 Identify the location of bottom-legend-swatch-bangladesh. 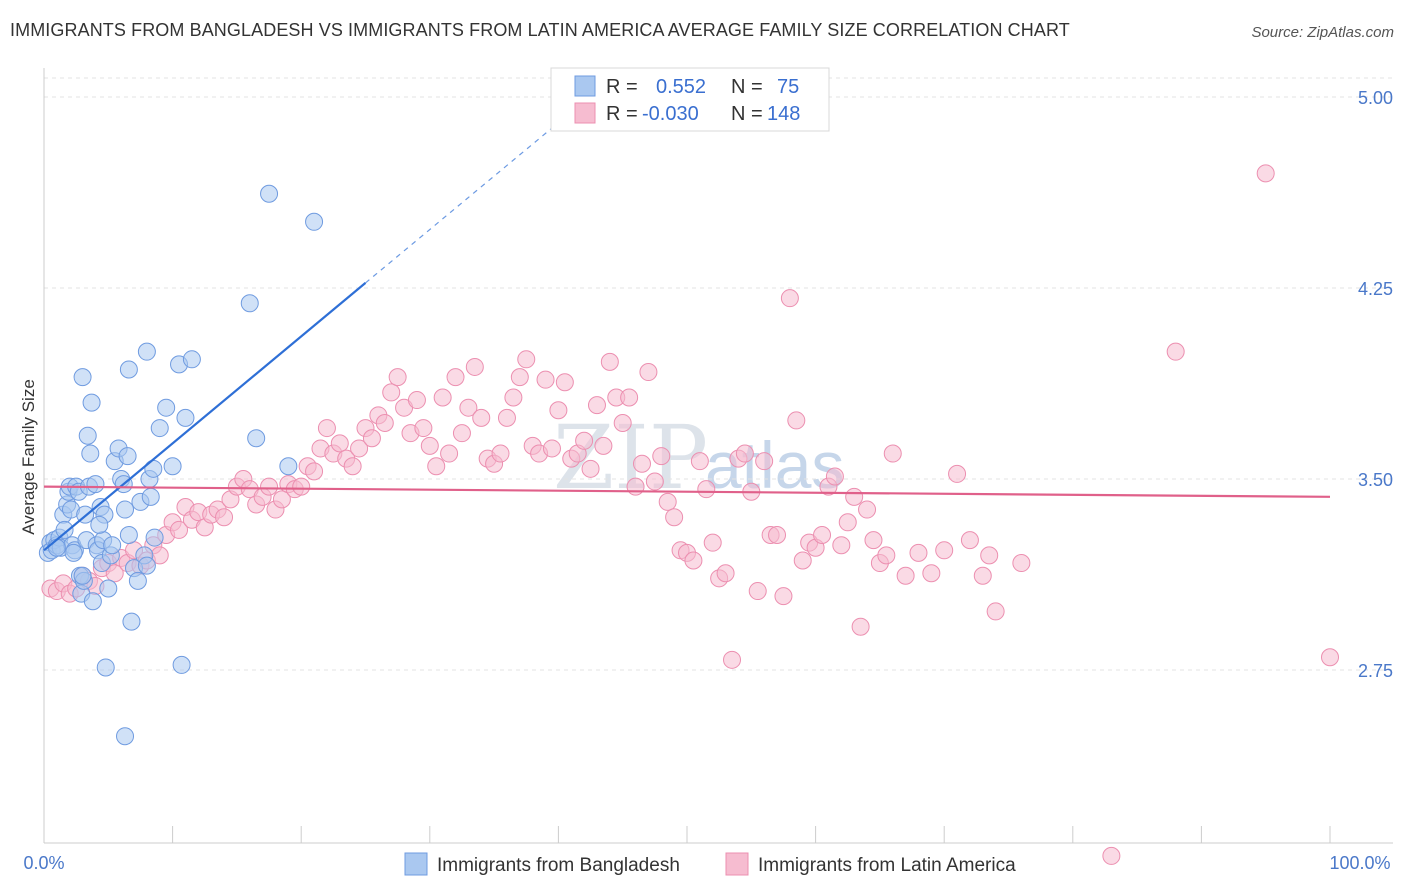
(416, 864).